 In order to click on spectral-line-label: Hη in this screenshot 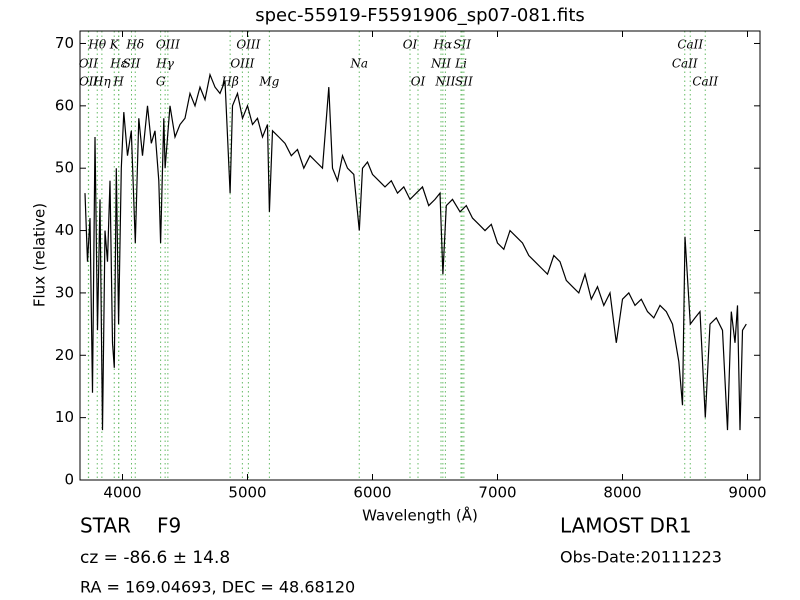, I will do `click(101, 82)`.